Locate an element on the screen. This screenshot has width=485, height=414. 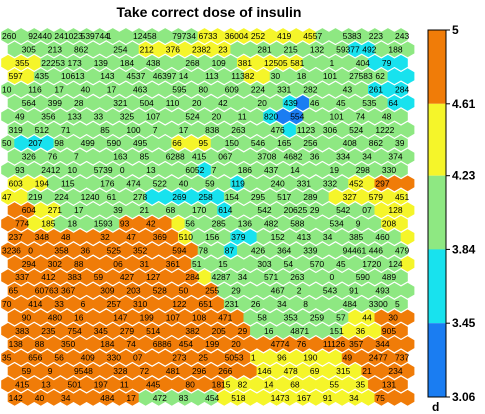
cell-label: 3708 is located at coordinates (266, 157).